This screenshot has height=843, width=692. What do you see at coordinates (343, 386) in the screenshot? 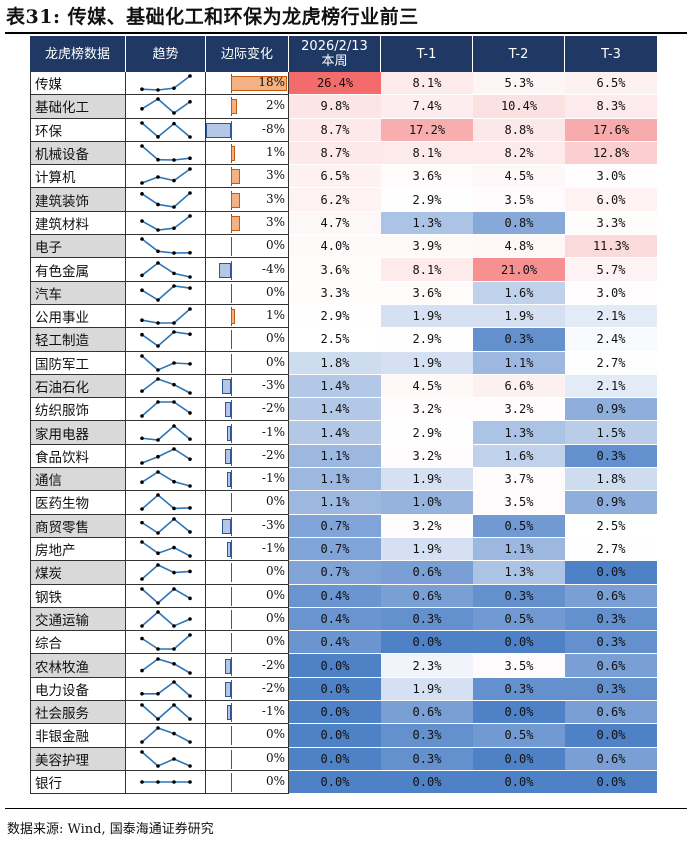
I see `table-row: 石油石化 -3% 1.4% 4.5% 6.6% 2.1%` at bounding box center [343, 386].